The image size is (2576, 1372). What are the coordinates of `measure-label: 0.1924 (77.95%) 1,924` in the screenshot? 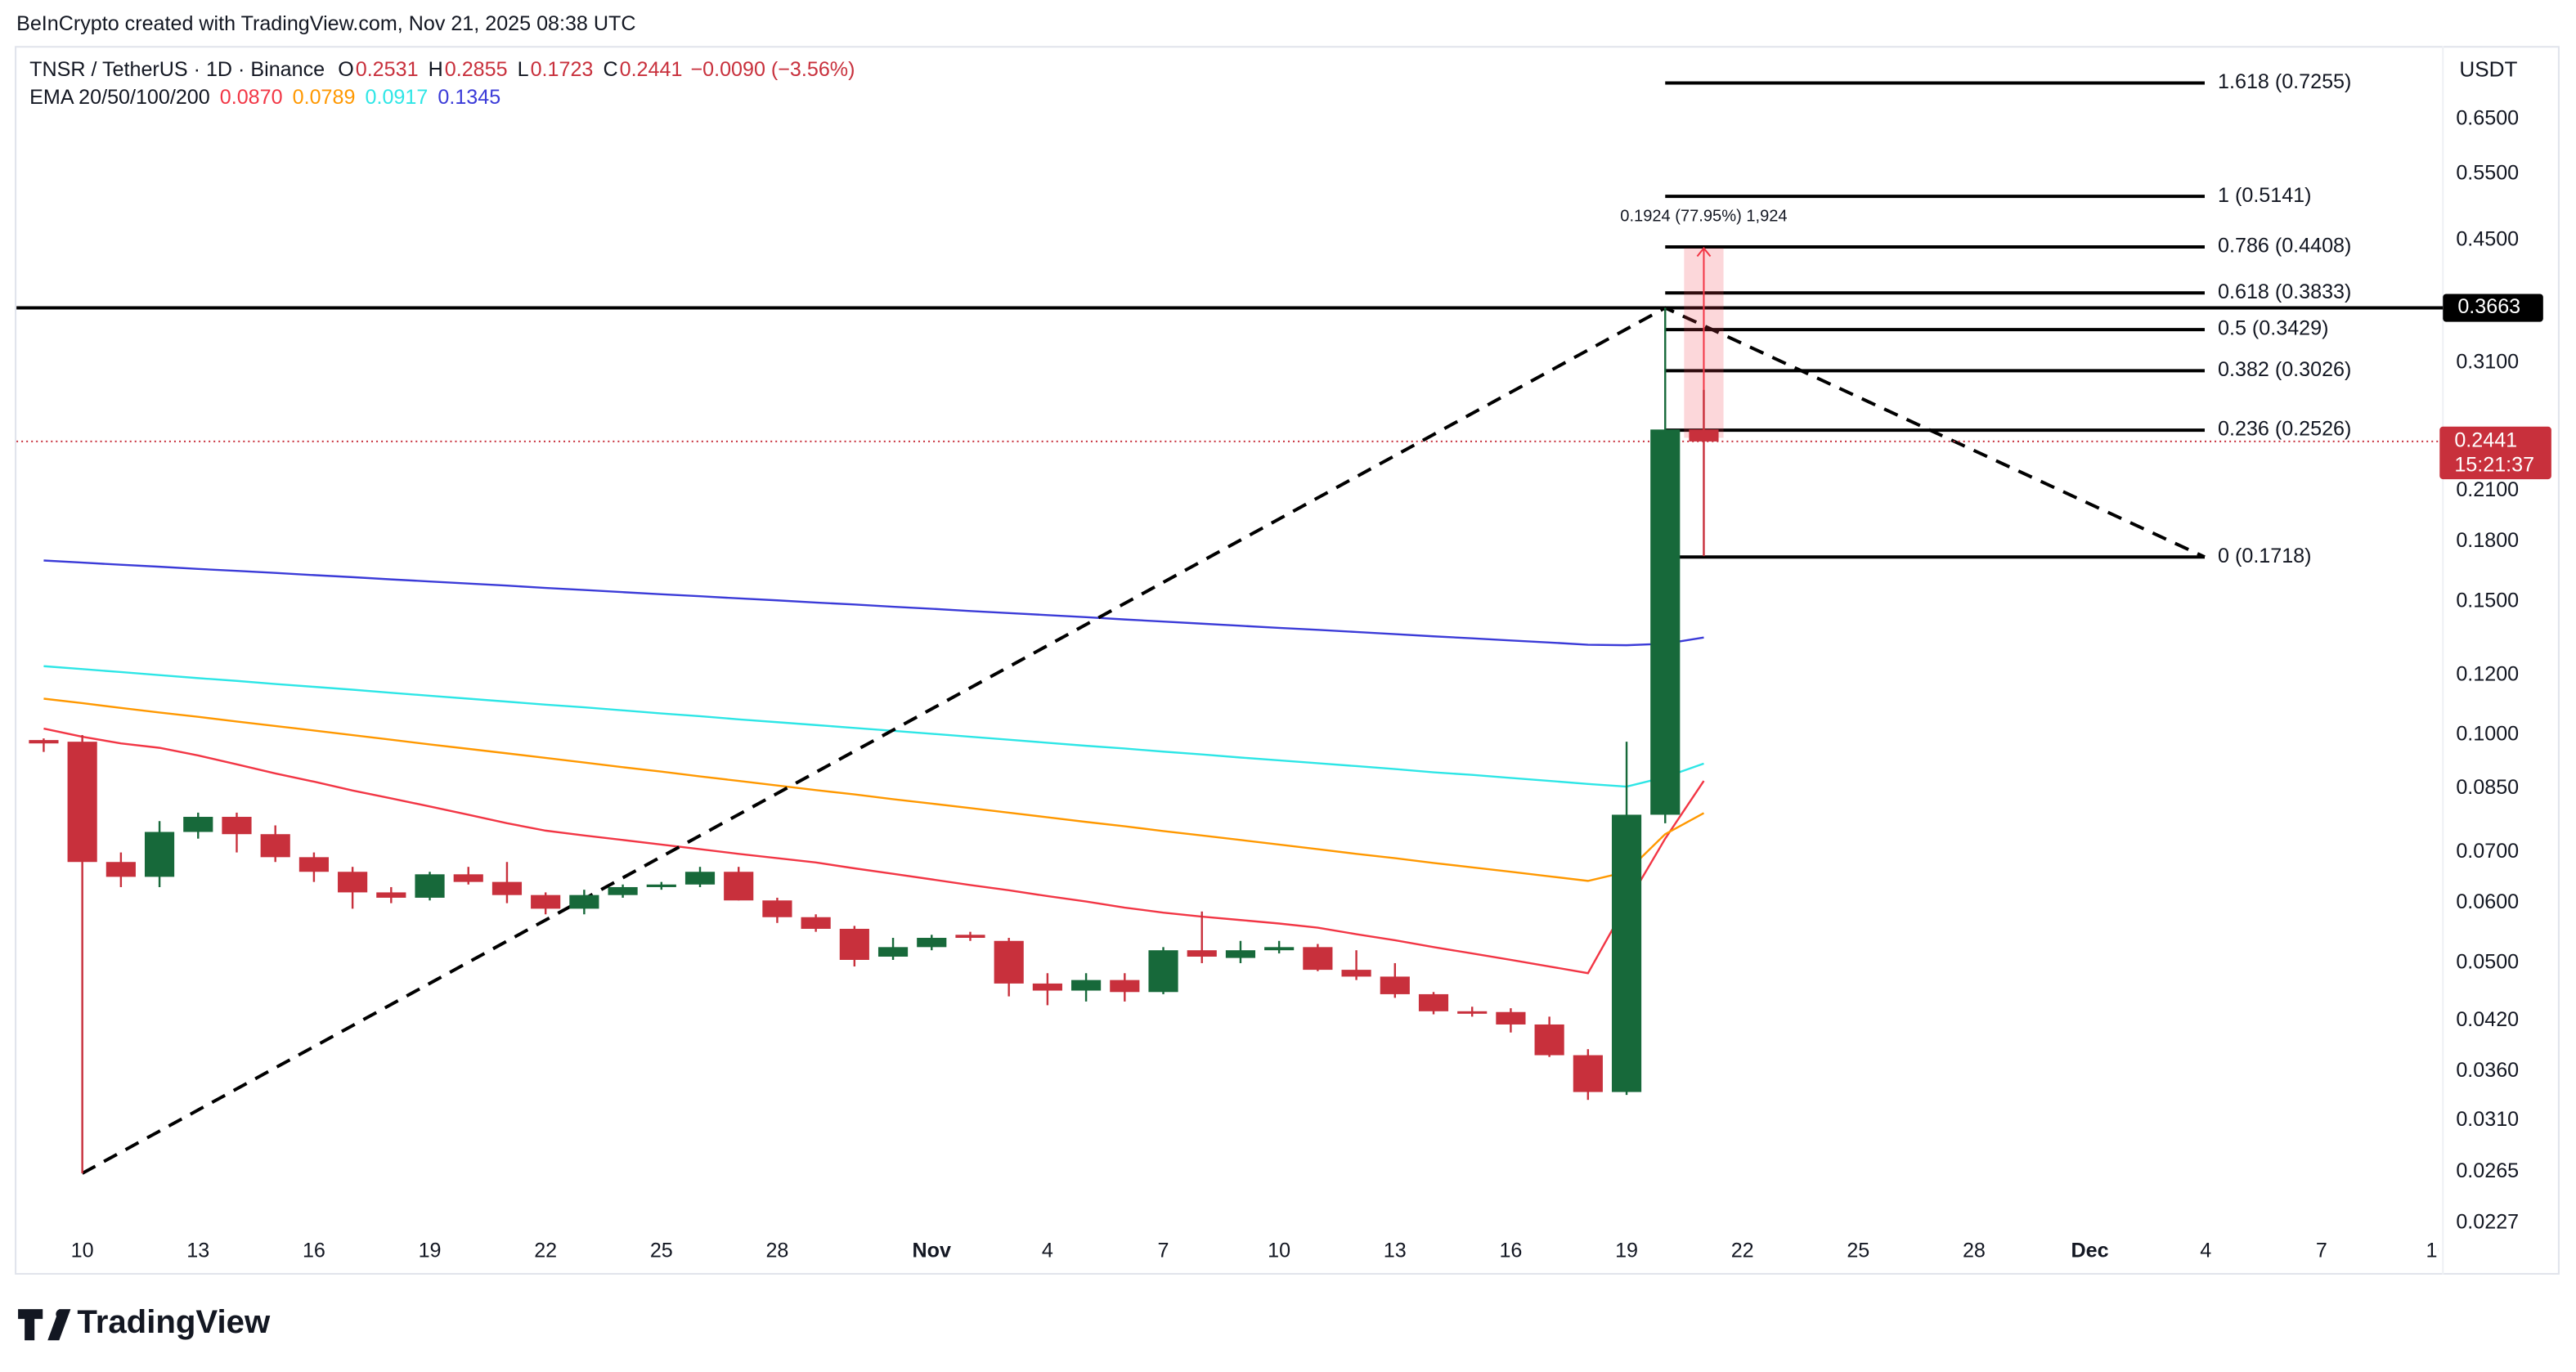 It's located at (1704, 217).